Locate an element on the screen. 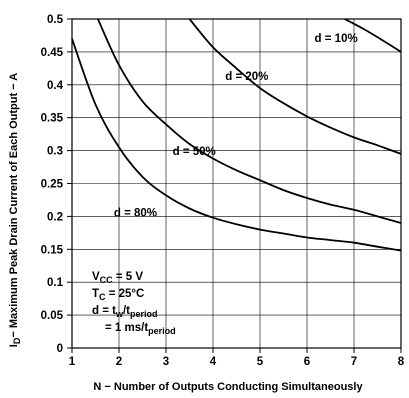 The width and height of the screenshot is (409, 398). x-tick-label: 4 is located at coordinates (213, 362).